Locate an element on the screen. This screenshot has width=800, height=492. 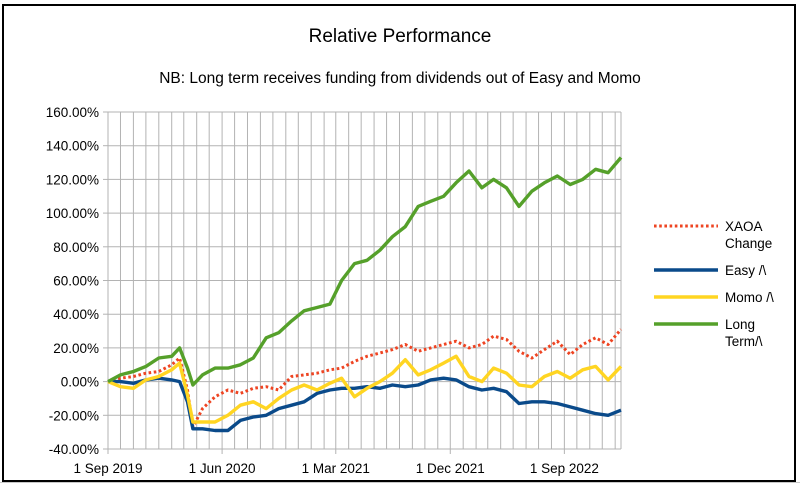
y-tick-label: 100.00% is located at coordinates (72, 213).